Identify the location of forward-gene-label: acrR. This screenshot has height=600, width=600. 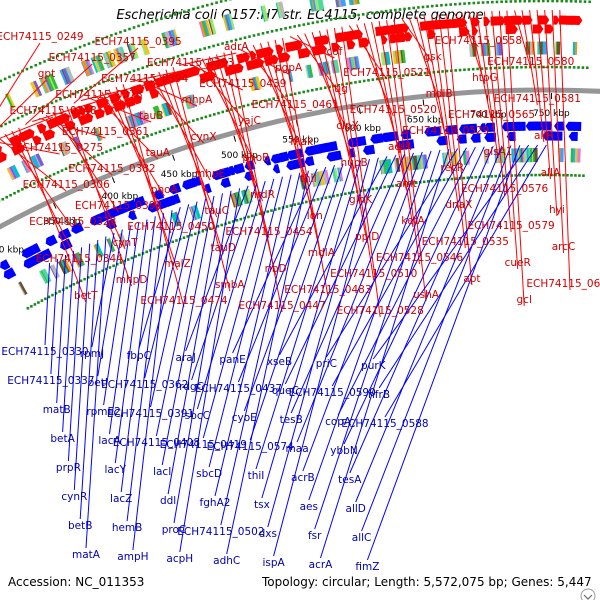
(400, 147).